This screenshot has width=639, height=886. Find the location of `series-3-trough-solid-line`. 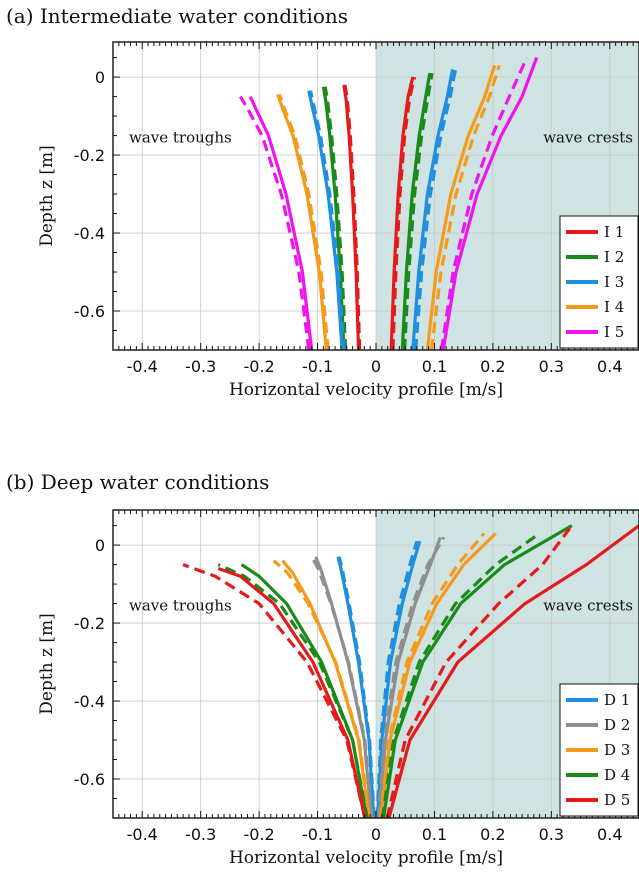

series-3-trough-solid-line is located at coordinates (325, 220).